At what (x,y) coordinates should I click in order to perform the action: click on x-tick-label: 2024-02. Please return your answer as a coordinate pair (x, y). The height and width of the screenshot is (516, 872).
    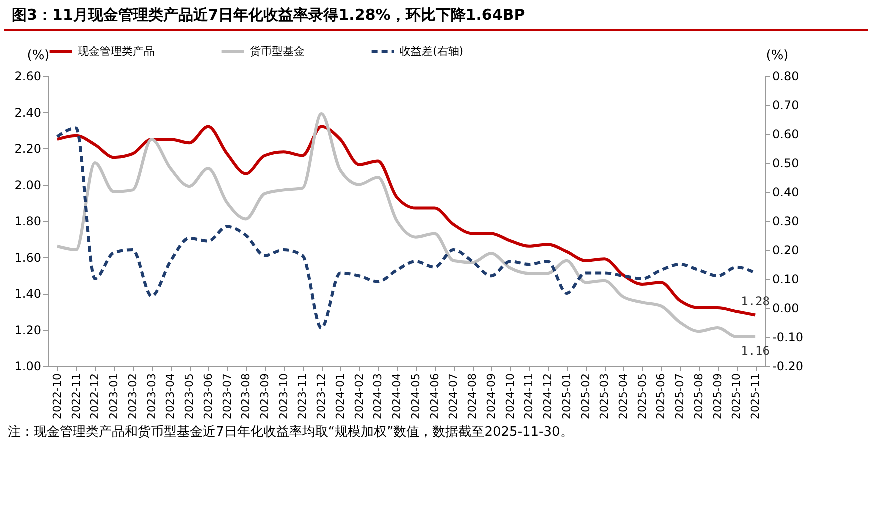
    Looking at the image, I should click on (359, 397).